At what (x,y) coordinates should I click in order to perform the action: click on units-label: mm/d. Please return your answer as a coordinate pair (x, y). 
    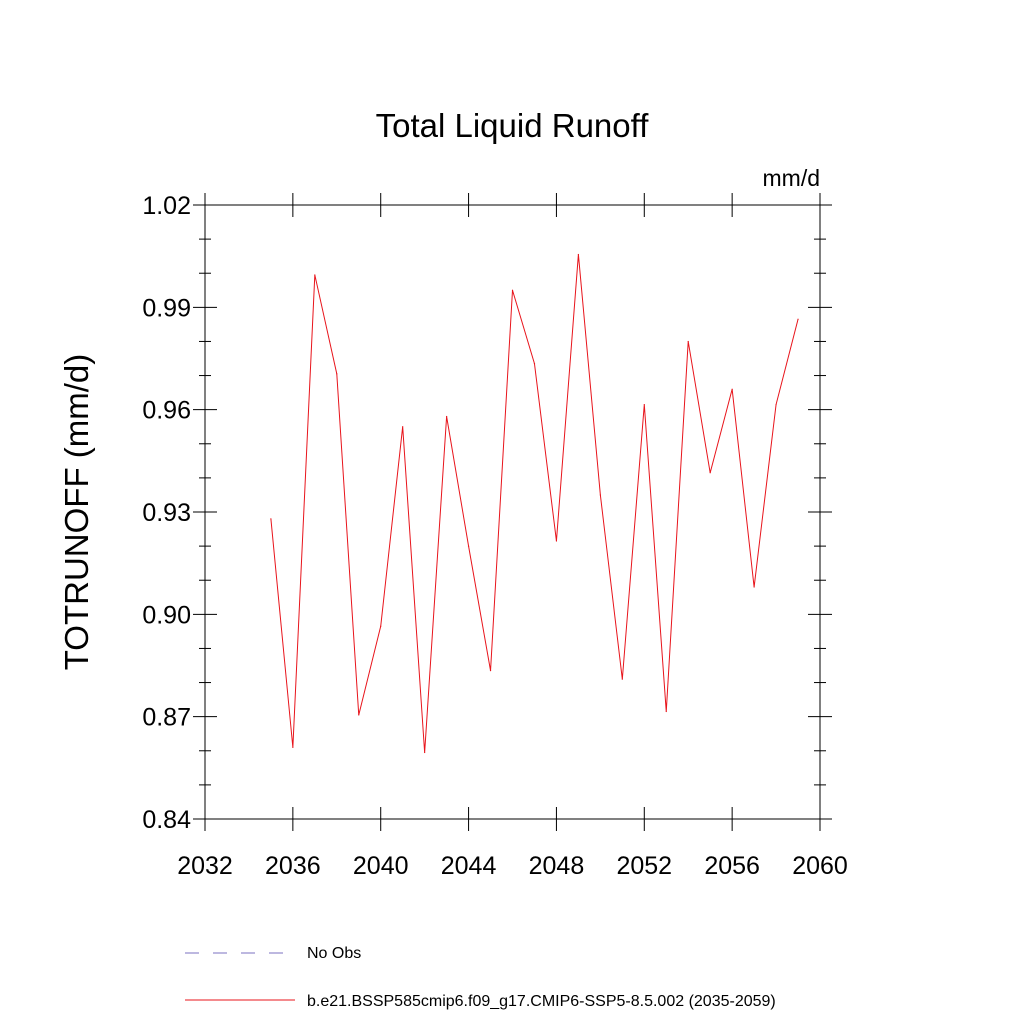
    Looking at the image, I should click on (792, 178).